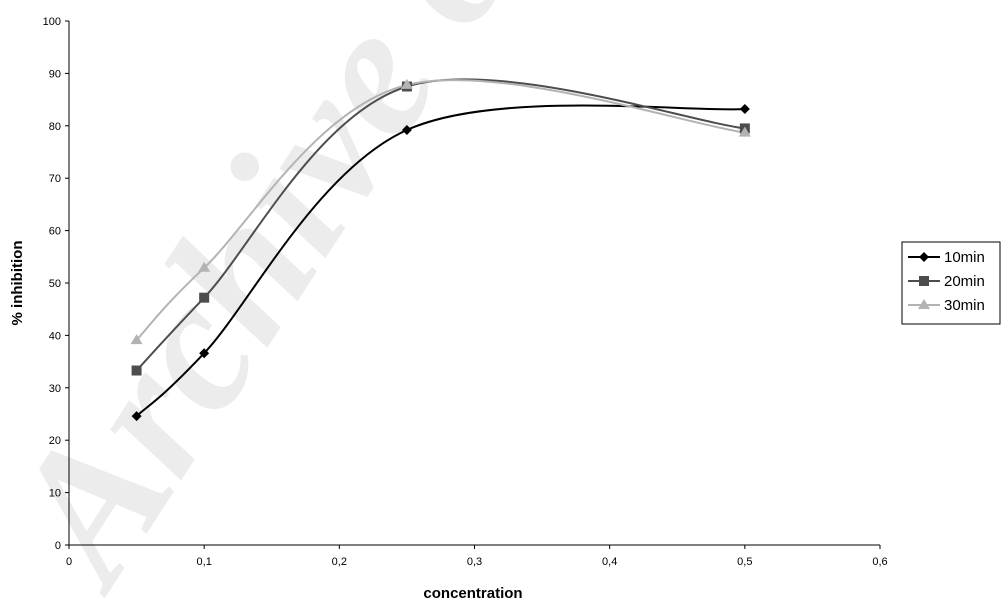 This screenshot has height=604, width=1004. I want to click on y-tick-label: 80, so click(55, 127).